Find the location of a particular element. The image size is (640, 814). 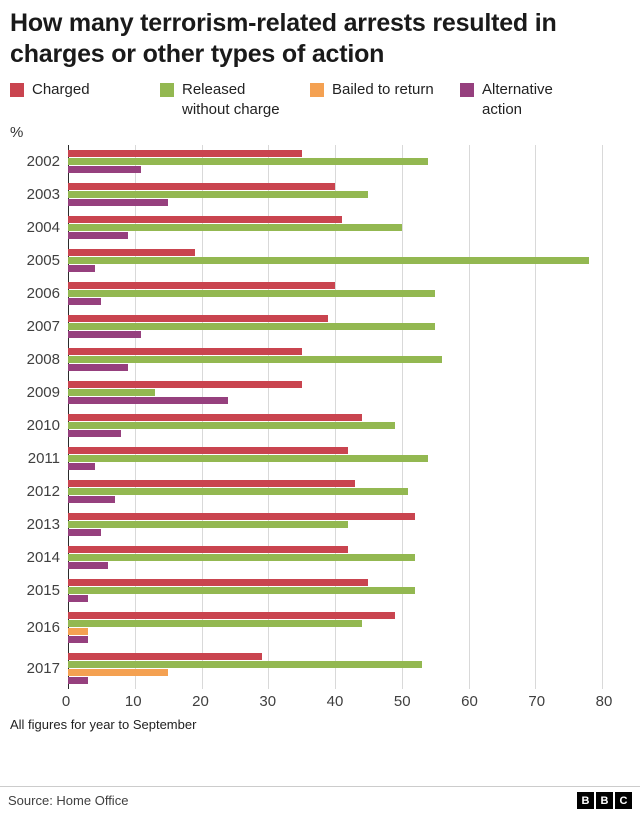

chart-row: 2010 is located at coordinates (306, 425).